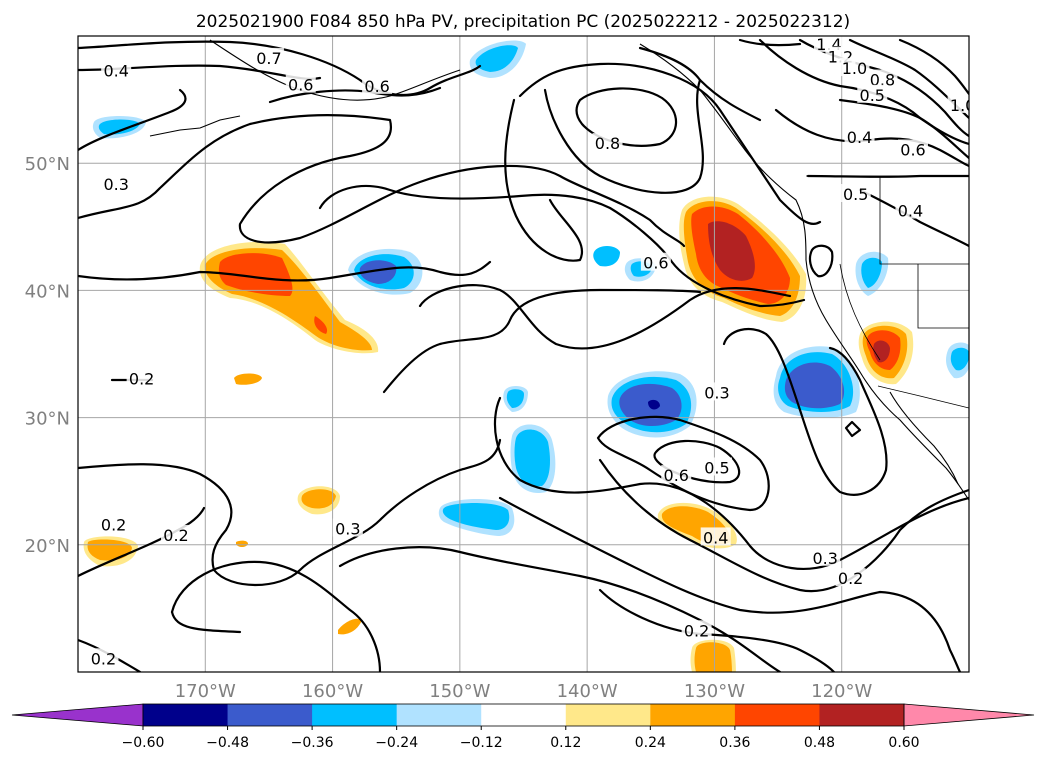  What do you see at coordinates (227, 743) in the screenshot?
I see `colorbar-tick-label: −0.48` at bounding box center [227, 743].